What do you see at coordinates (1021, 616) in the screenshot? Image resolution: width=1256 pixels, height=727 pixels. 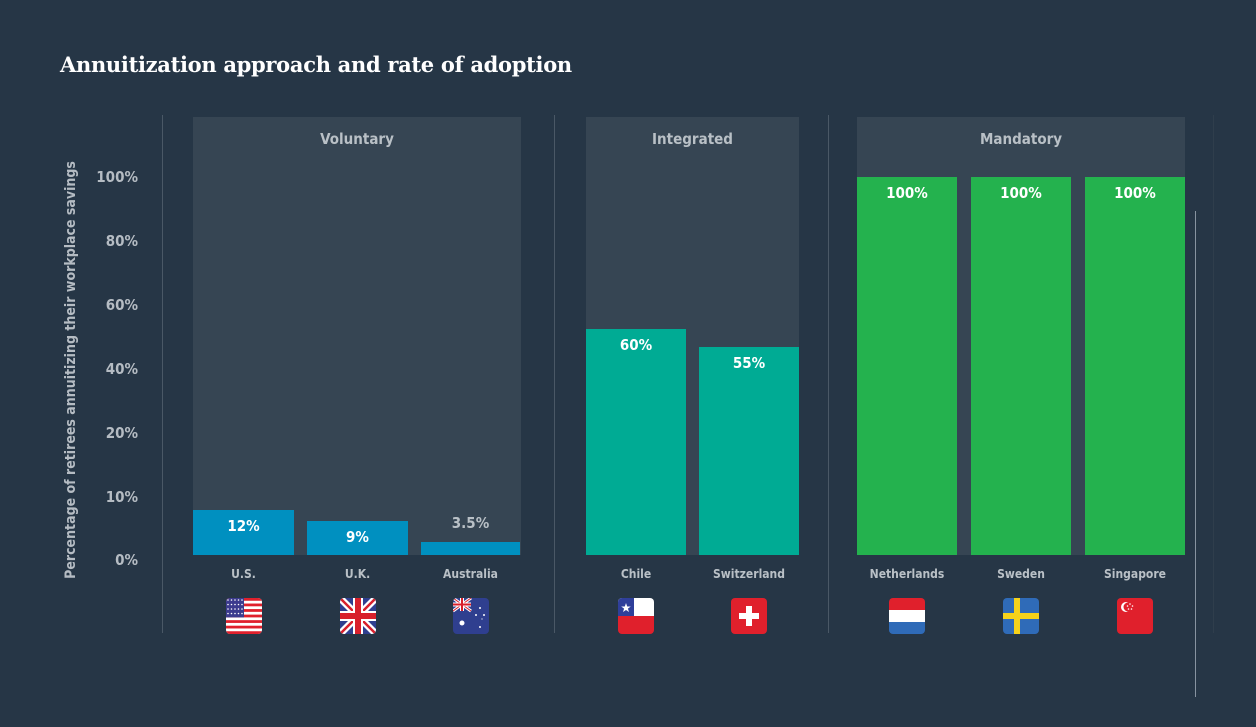 I see `sweden-flag-icon` at bounding box center [1021, 616].